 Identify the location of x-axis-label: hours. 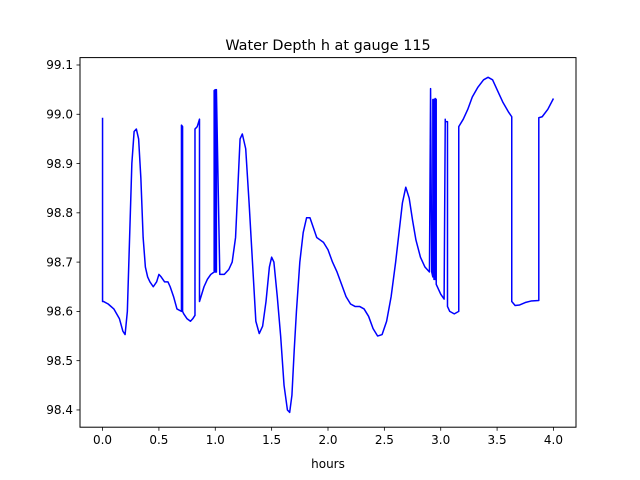
(328, 464).